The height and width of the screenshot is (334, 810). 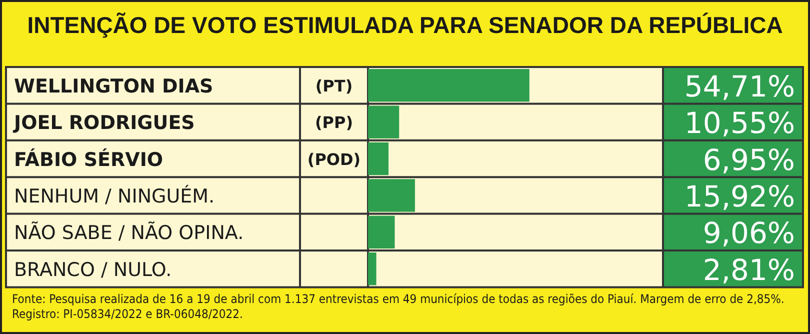 I want to click on y-tick-label: WELLINGTON DIAS, so click(x=114, y=86).